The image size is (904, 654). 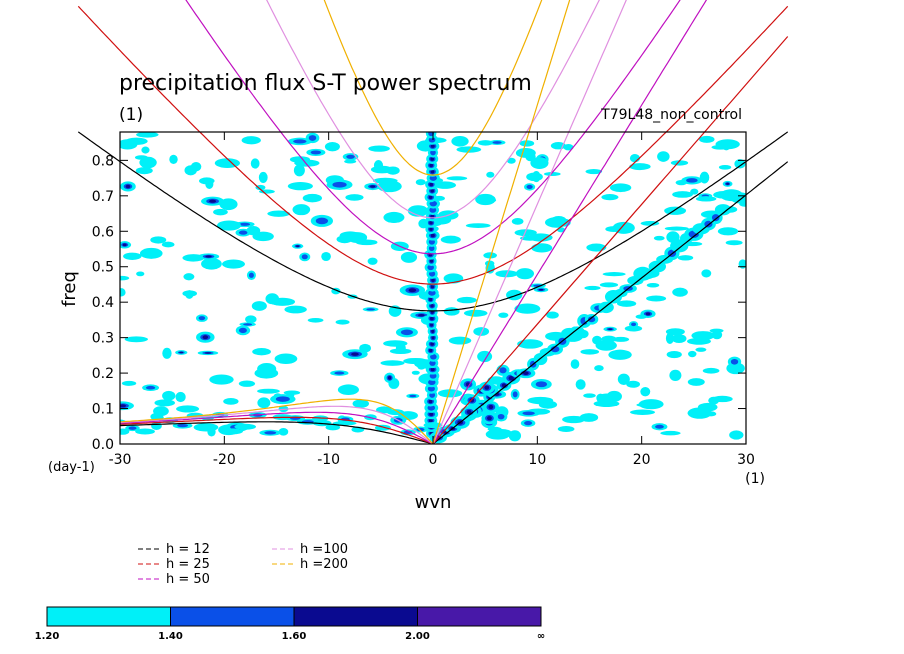 I want to click on colorbar: 1.20 1.40 1.60 2.00 ∞, so click(x=290, y=624).